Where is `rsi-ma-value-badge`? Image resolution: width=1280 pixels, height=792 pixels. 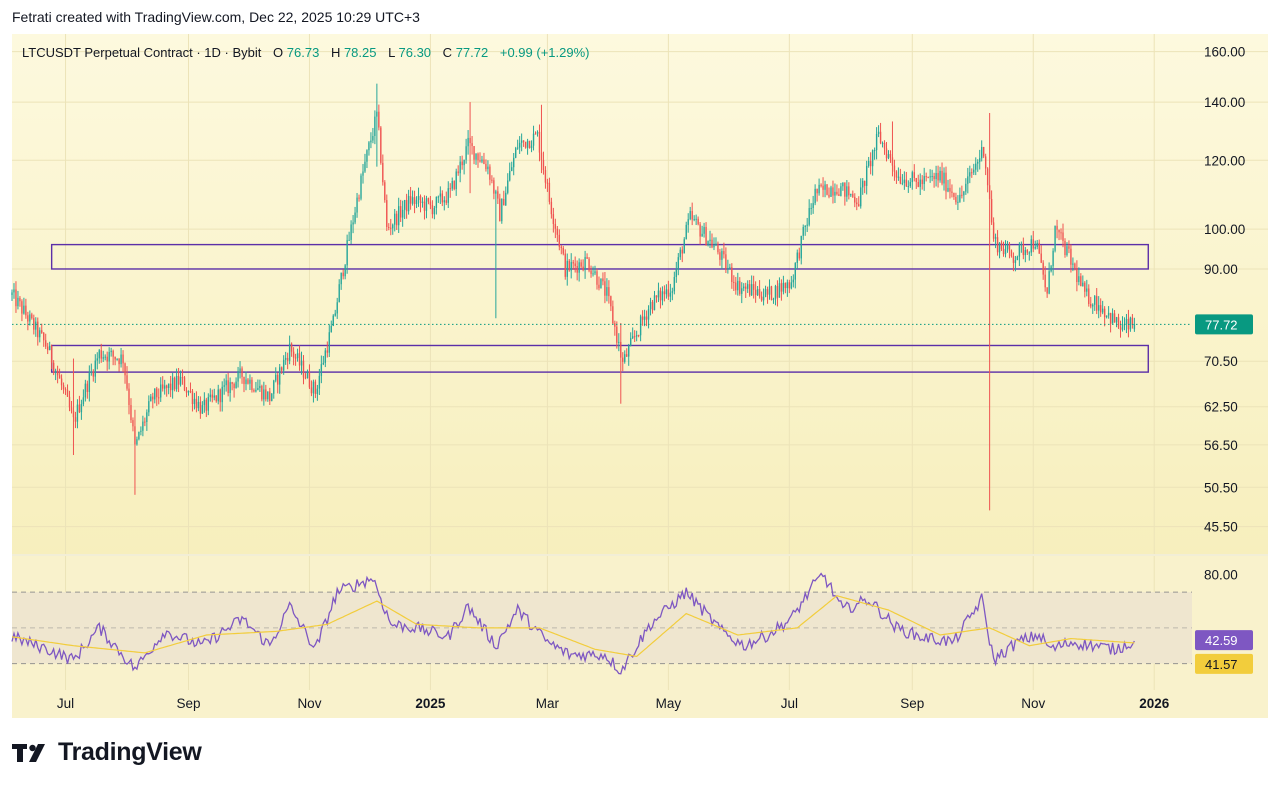
rsi-ma-value-badge is located at coordinates (1224, 663).